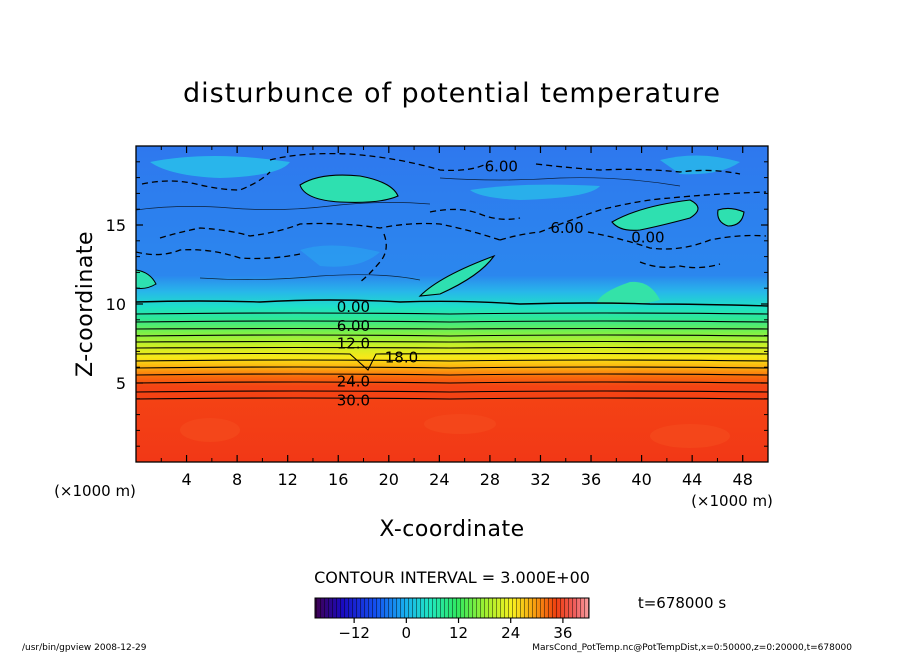 This screenshot has width=904, height=654. Describe the element at coordinates (121, 383) in the screenshot. I see `y-tick-label: 5` at that location.